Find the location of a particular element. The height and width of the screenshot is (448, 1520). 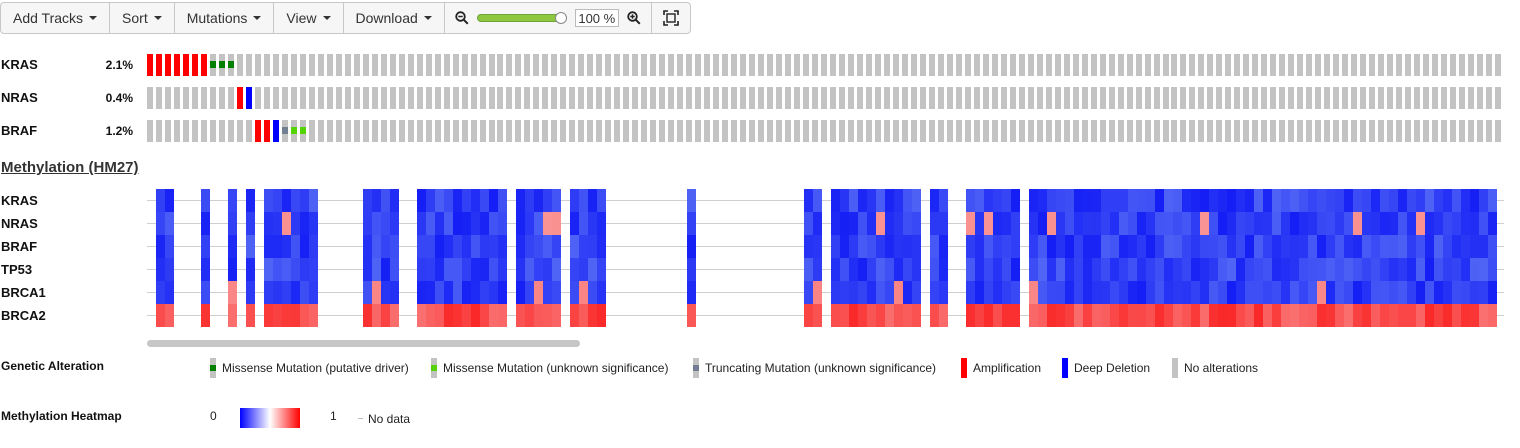

oncoprint-track-braf is located at coordinates (825, 131).